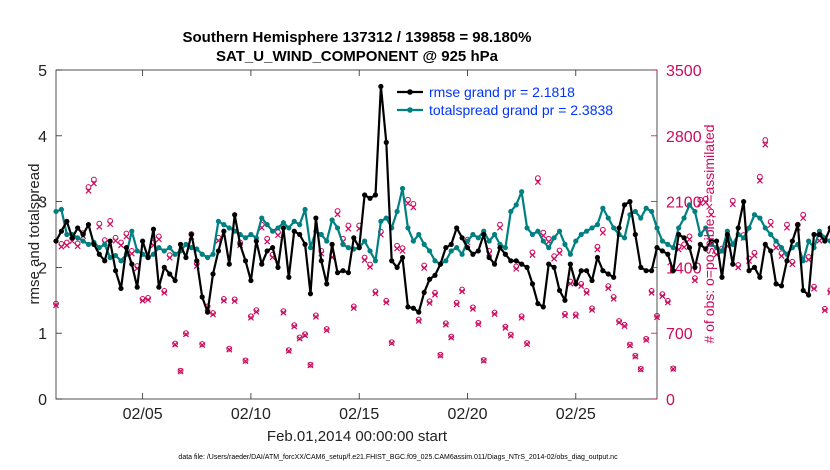 This screenshot has width=830, height=470. Describe the element at coordinates (42, 137) in the screenshot. I see `y-left-tick-label: 4` at that location.